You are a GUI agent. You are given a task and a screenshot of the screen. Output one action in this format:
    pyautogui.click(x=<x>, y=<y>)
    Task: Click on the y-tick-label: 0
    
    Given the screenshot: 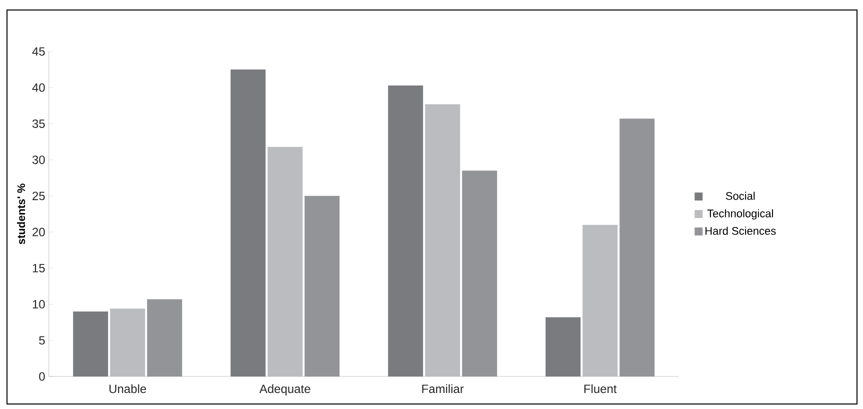 What is the action you would take?
    pyautogui.click(x=42, y=376)
    